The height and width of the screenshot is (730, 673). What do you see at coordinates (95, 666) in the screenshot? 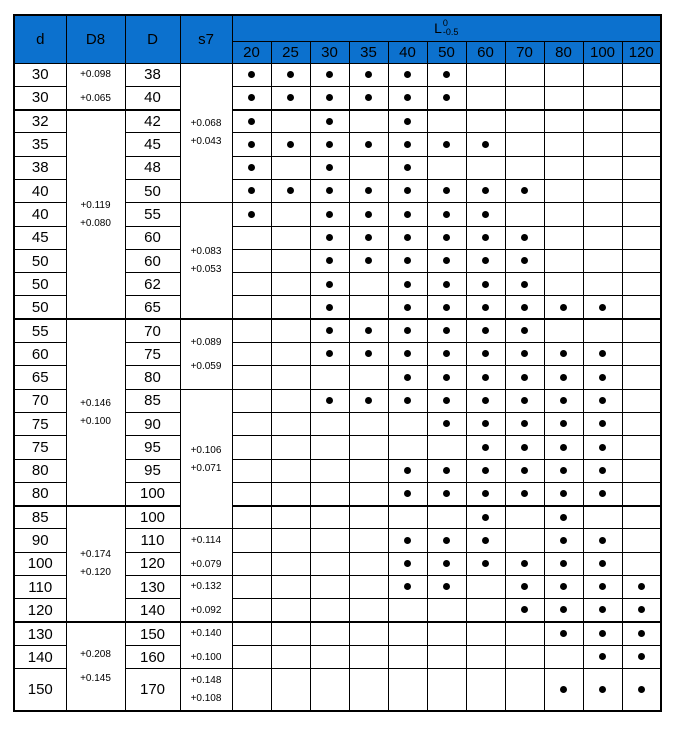
I see `d8-tolerance-cell: +0.208 +0.145` at bounding box center [95, 666].